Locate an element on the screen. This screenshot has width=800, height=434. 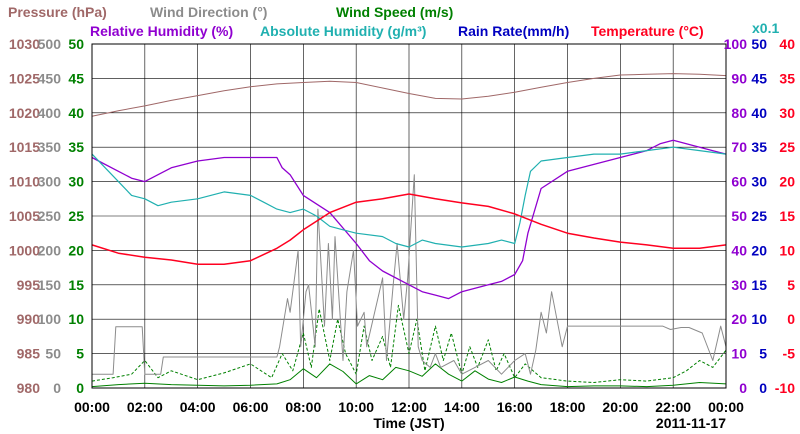
x-tick-label: 22:00 is located at coordinates (673, 407).